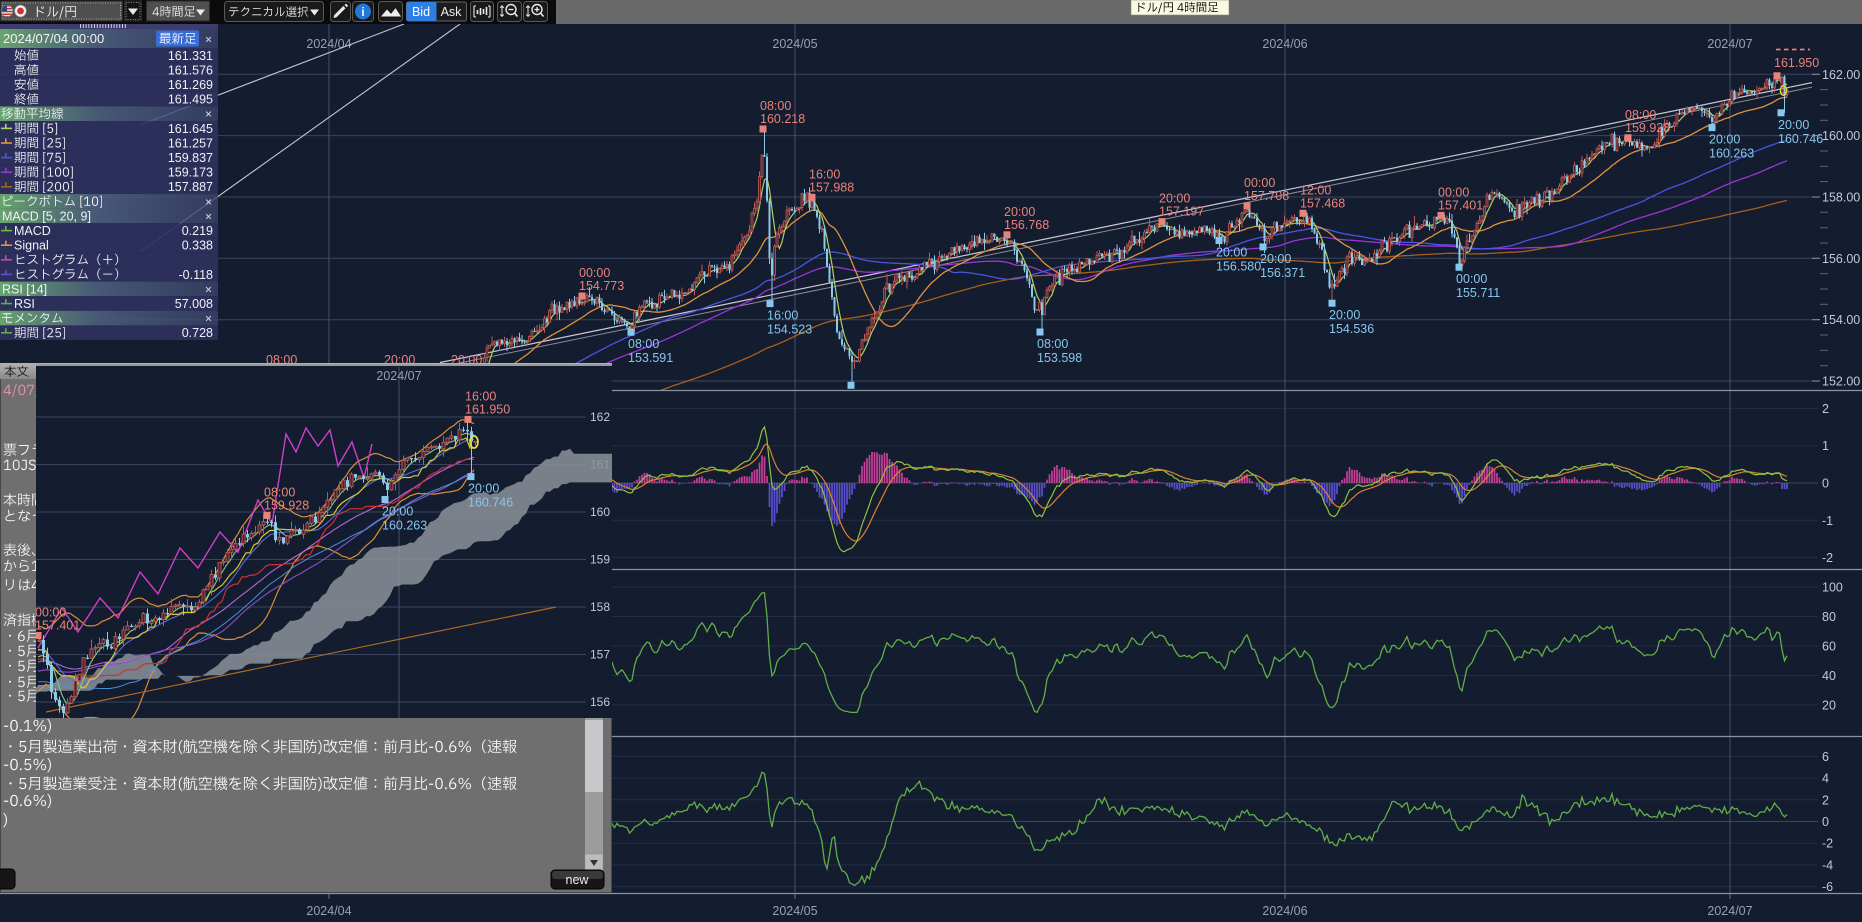 The image size is (1862, 922). Describe the element at coordinates (190, 56) in the screenshot. I see `svg-text: 161.331` at that location.